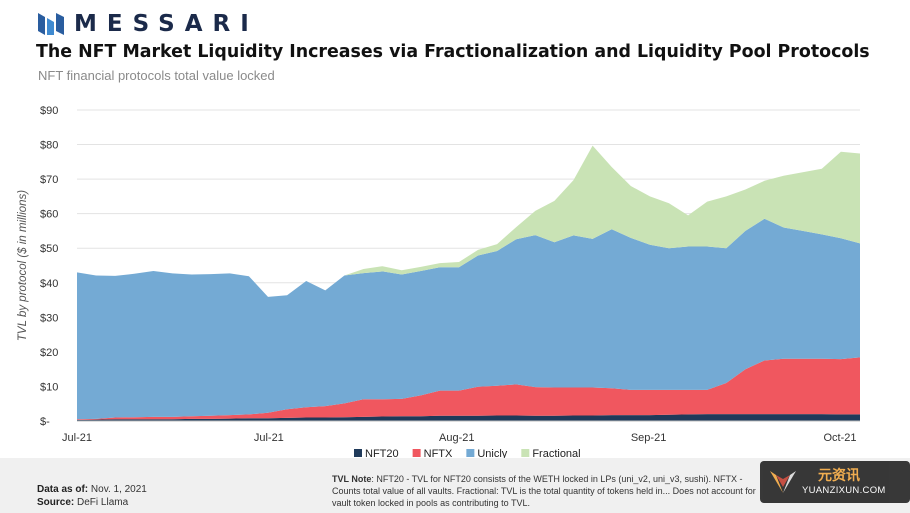 The width and height of the screenshot is (910, 513). I want to click on watermark-cn: 元资讯, so click(839, 476).